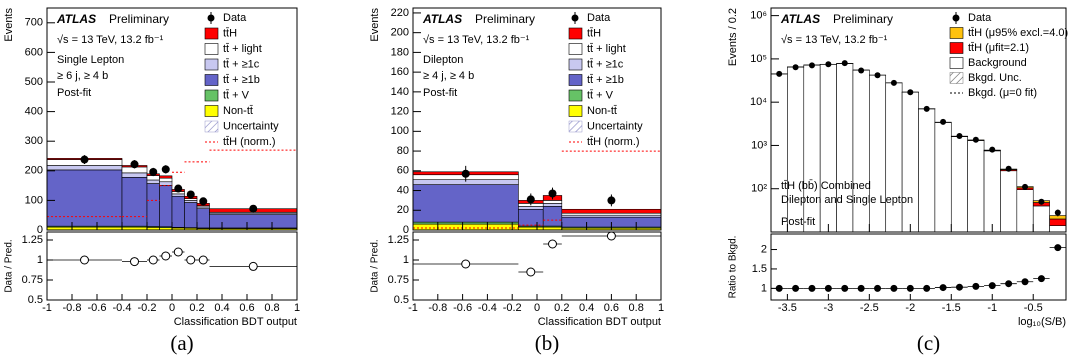  Describe the element at coordinates (403, 210) in the screenshot. I see `y-tick-label: 20` at that location.